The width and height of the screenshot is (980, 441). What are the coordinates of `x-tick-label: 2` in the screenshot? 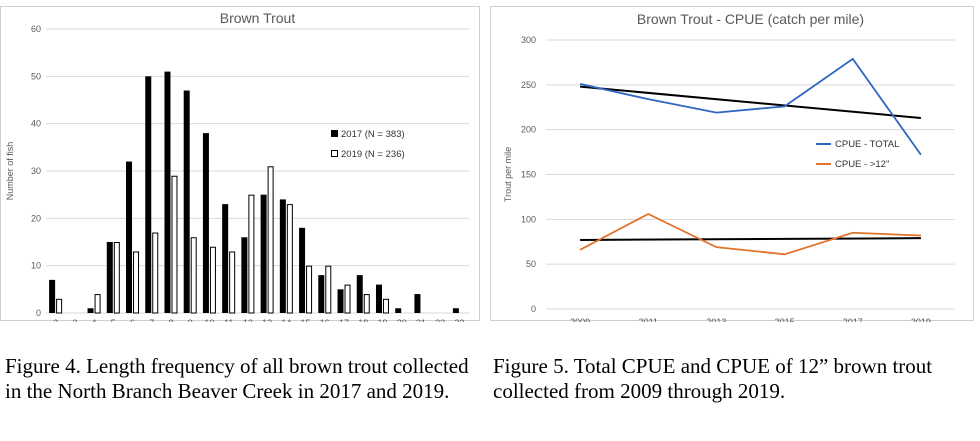 It's located at (55, 320).